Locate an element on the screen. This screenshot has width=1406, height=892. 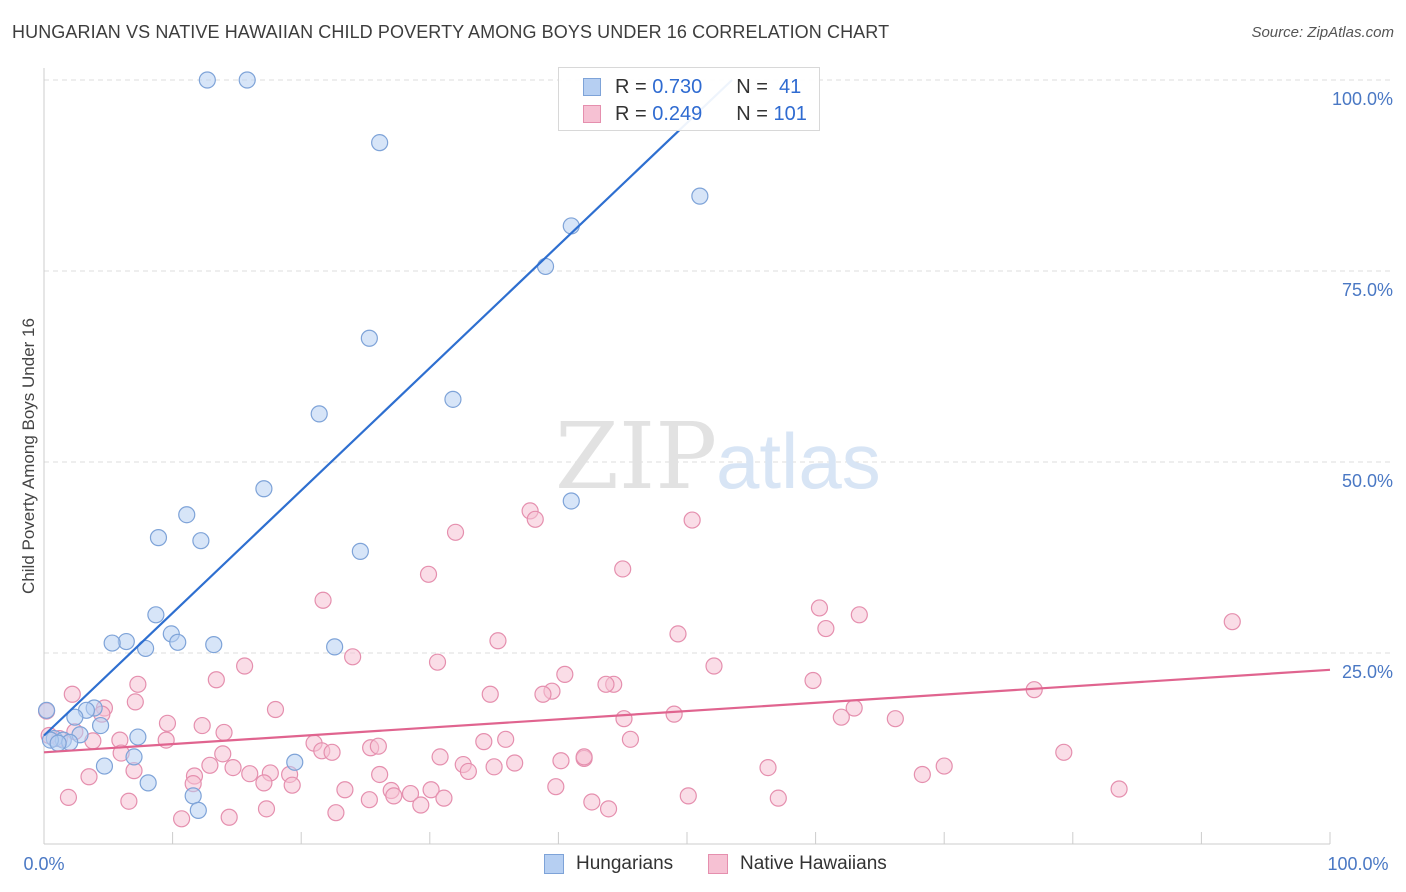
watermark: ZIP atlas is located at coordinates (718, 456).